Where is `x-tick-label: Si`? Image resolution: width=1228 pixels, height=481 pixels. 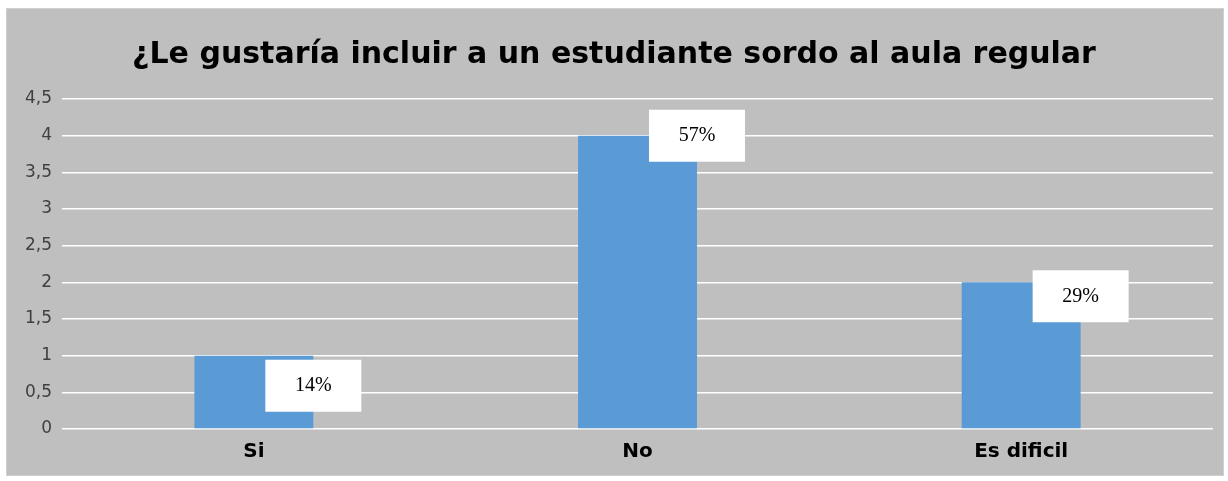
x-tick-label: Si is located at coordinates (254, 450).